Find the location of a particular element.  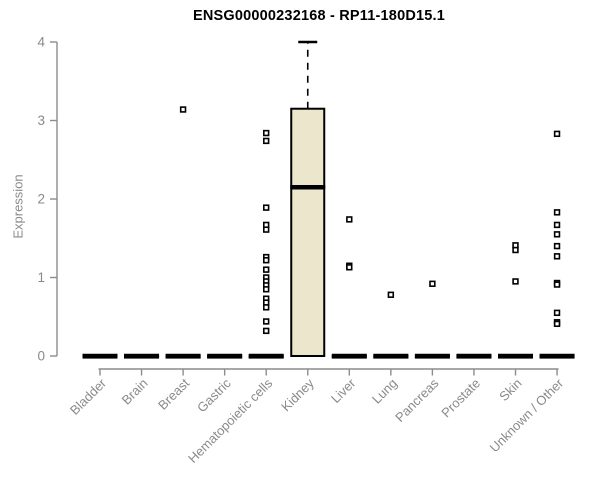

x-tick-label: Kidney is located at coordinates (297, 394).